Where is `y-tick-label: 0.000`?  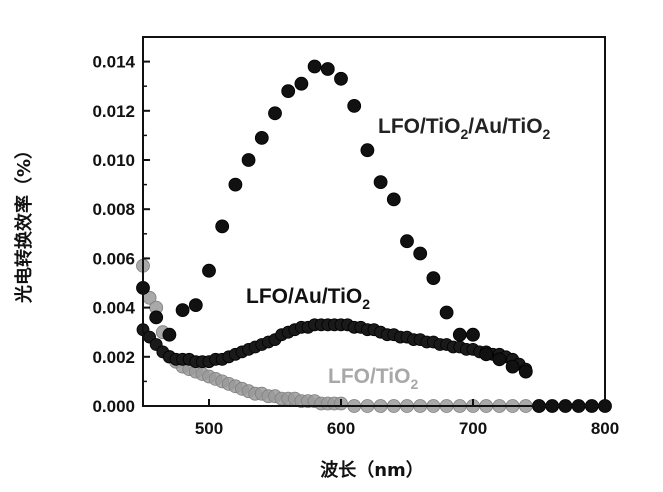 y-tick-label: 0.000 is located at coordinates (113, 406).